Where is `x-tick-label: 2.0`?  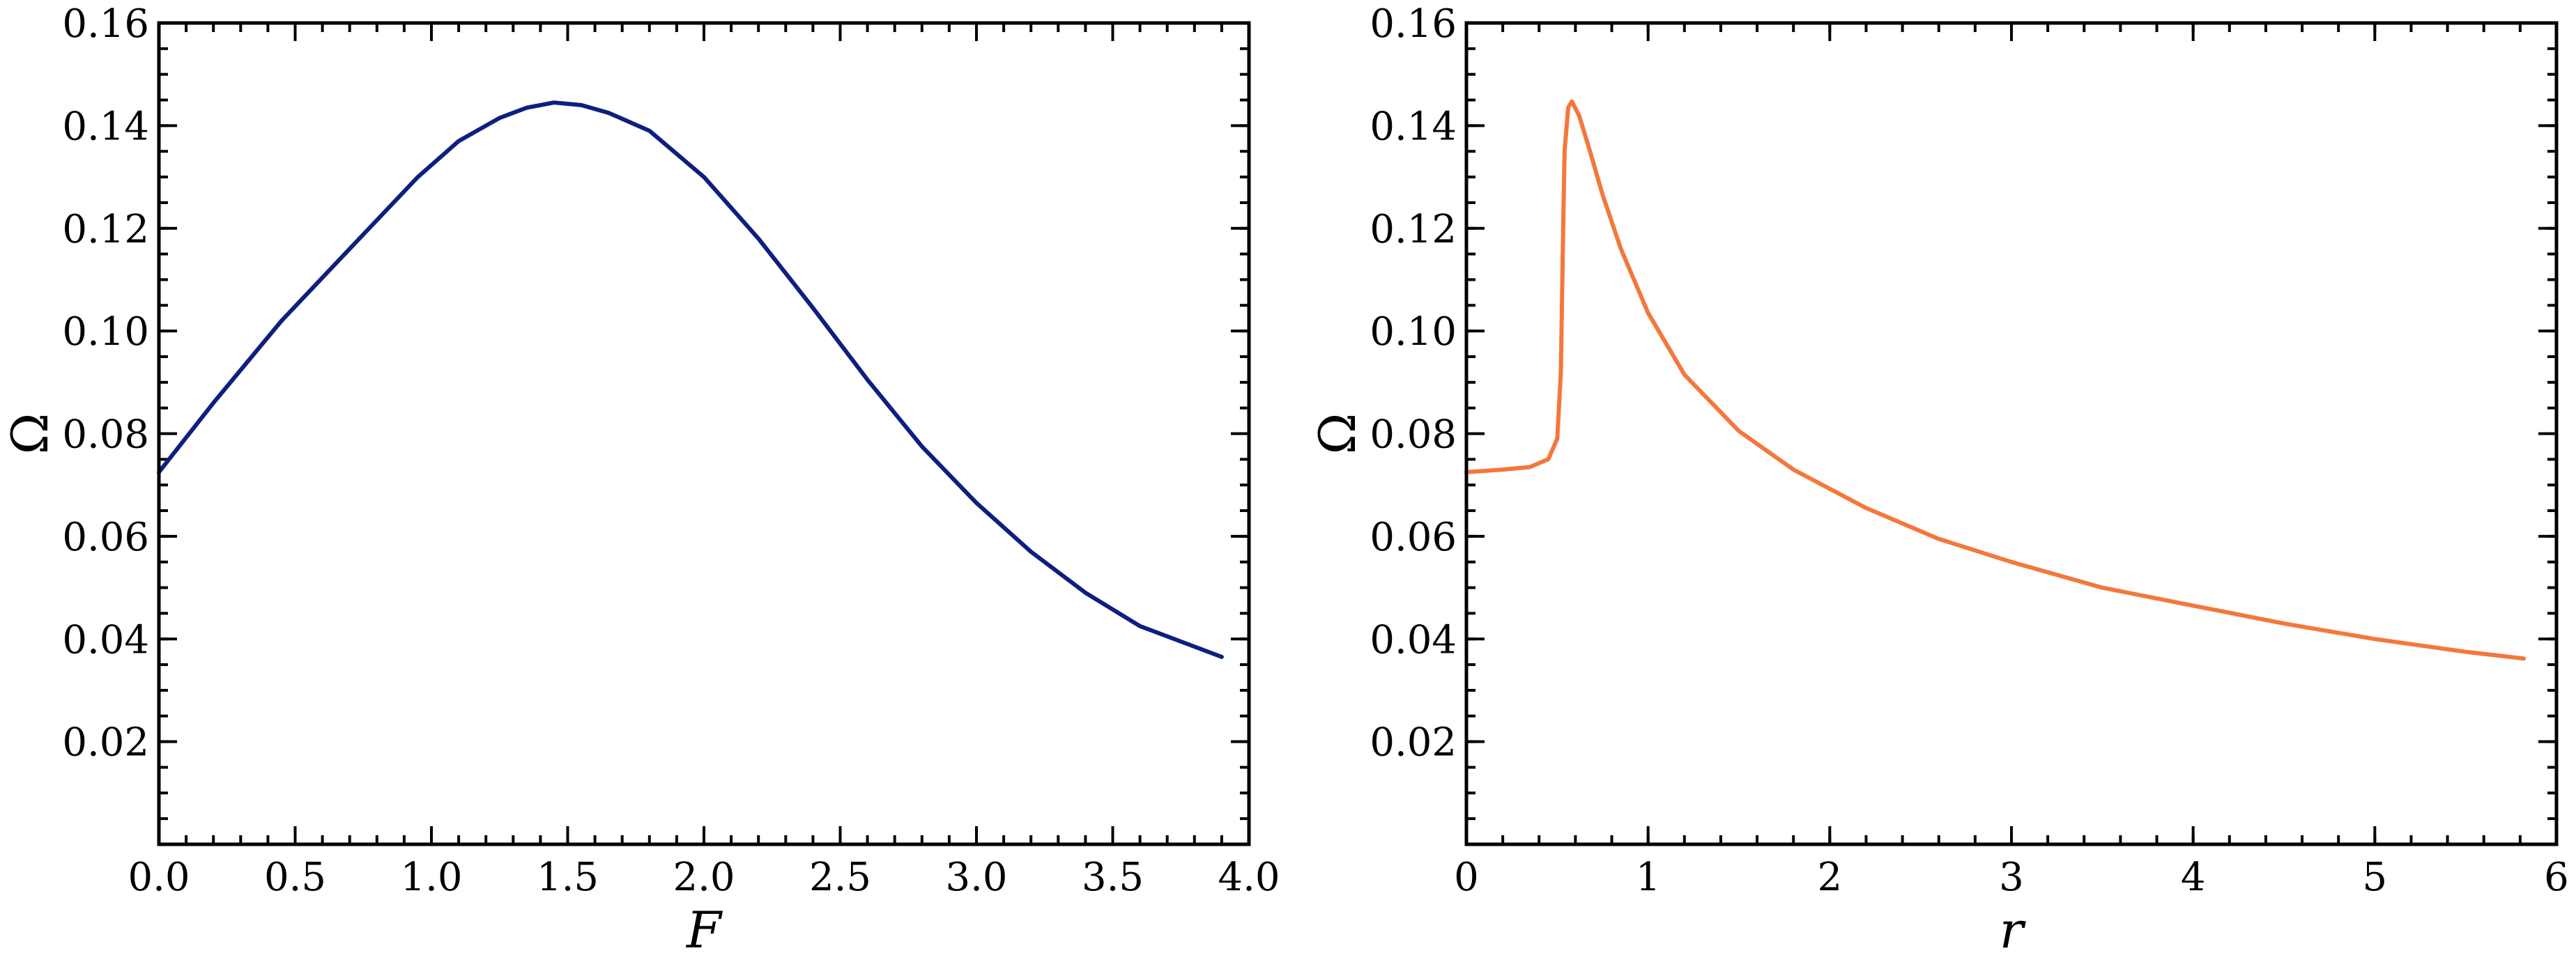
x-tick-label: 2.0 is located at coordinates (704, 877).